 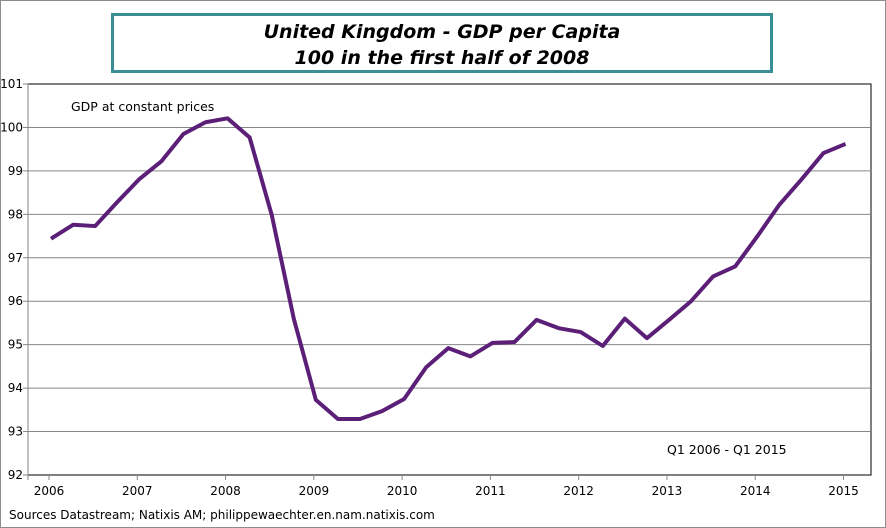 I want to click on x-axis: 2006 2007 2008 2009 2010 2011 2012 2013 2014 2015, so click(x=446, y=486).